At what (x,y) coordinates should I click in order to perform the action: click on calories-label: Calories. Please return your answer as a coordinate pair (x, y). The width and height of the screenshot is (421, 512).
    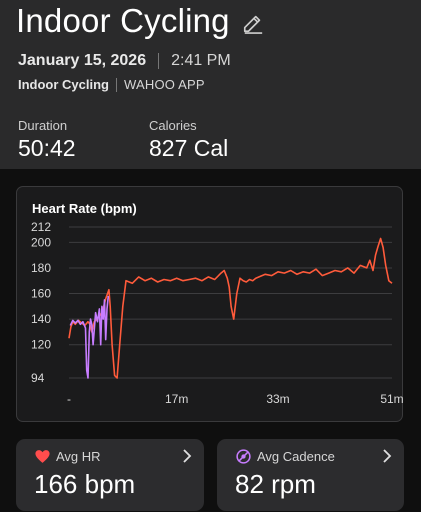
    Looking at the image, I should click on (173, 125).